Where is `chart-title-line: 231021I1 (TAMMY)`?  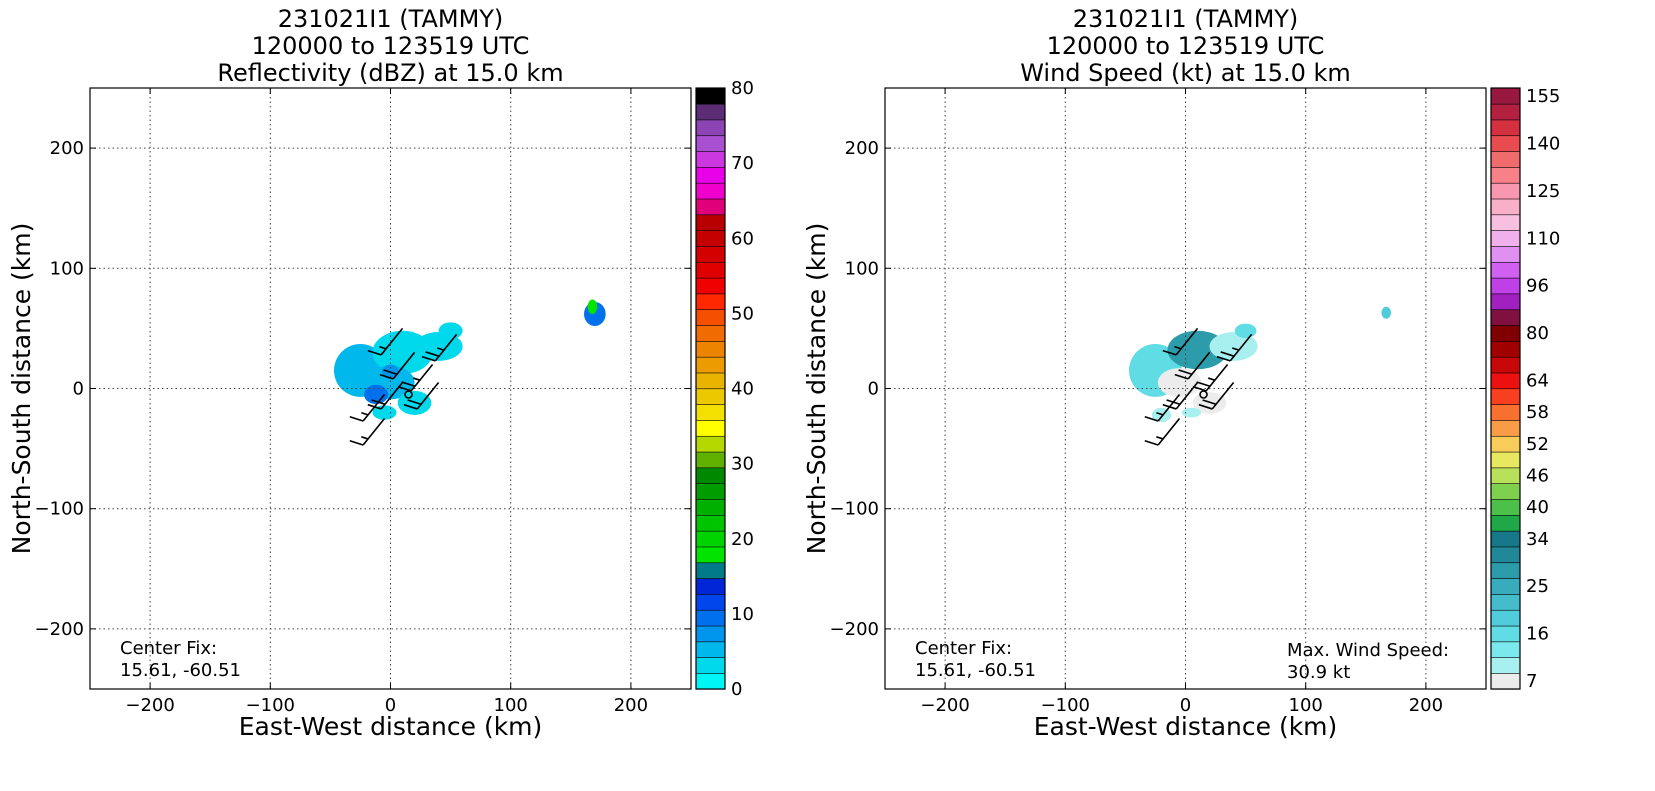
chart-title-line: 231021I1 (TAMMY) is located at coordinates (391, 19).